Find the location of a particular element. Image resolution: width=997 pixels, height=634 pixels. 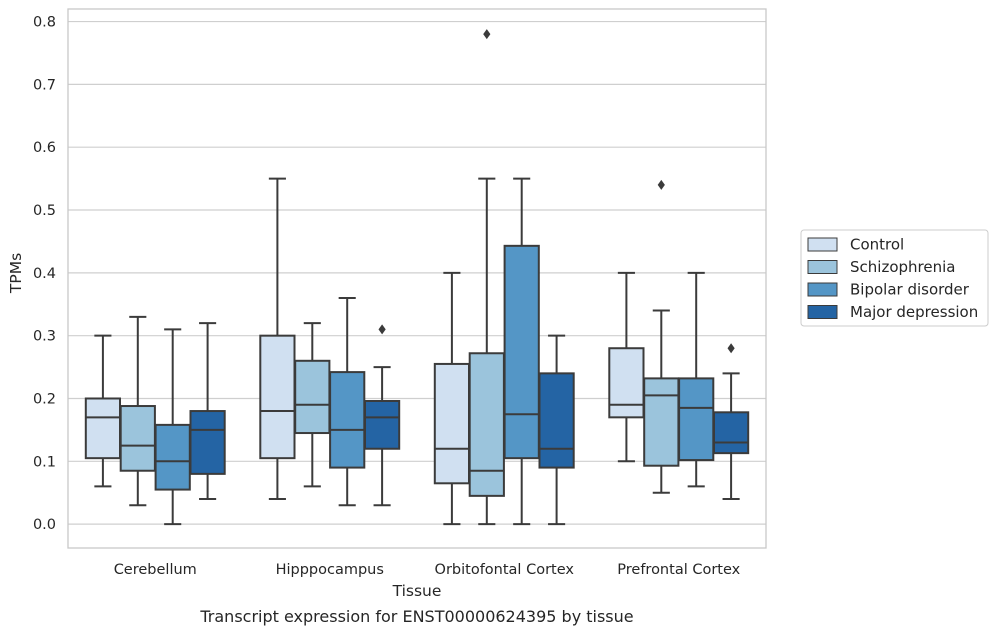

x-tick-label: Hipppocampus is located at coordinates (330, 570).